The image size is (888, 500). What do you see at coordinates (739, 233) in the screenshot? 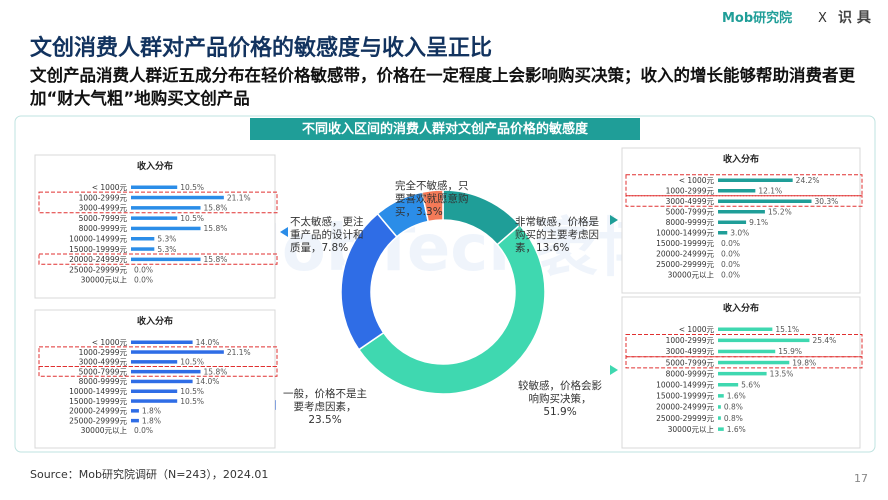
I see `value-label: 3.0%` at bounding box center [739, 233].